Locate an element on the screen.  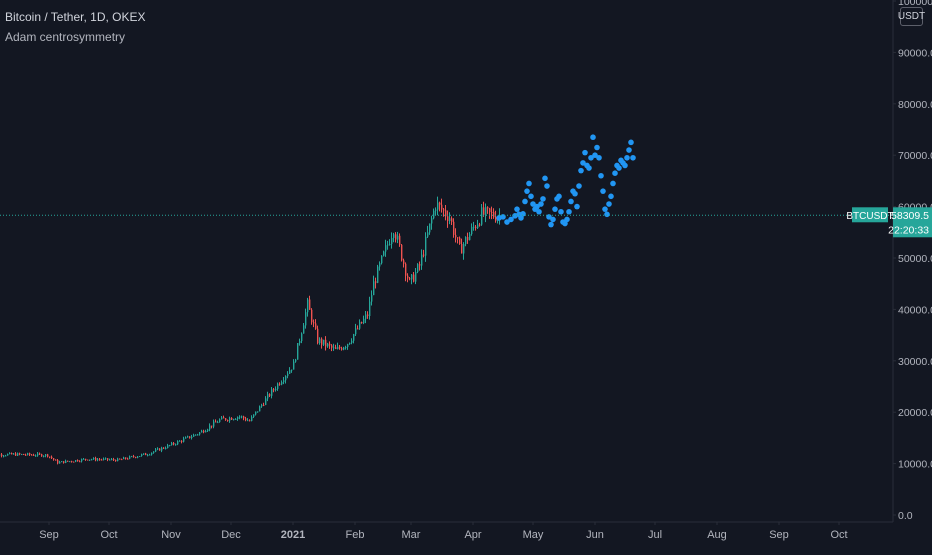
last-price-countdown: 22:20:33 is located at coordinates (908, 230).